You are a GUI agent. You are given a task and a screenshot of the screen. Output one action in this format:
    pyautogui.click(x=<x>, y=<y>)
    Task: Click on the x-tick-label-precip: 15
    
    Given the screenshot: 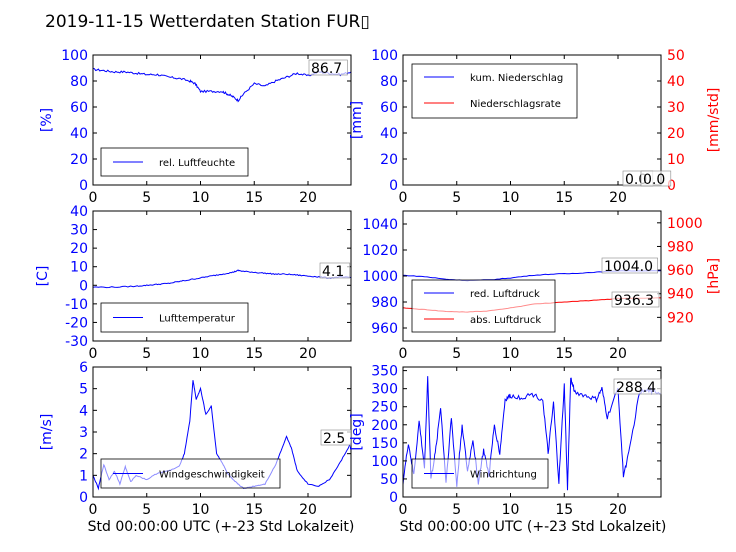 What is the action you would take?
    pyautogui.click(x=564, y=198)
    